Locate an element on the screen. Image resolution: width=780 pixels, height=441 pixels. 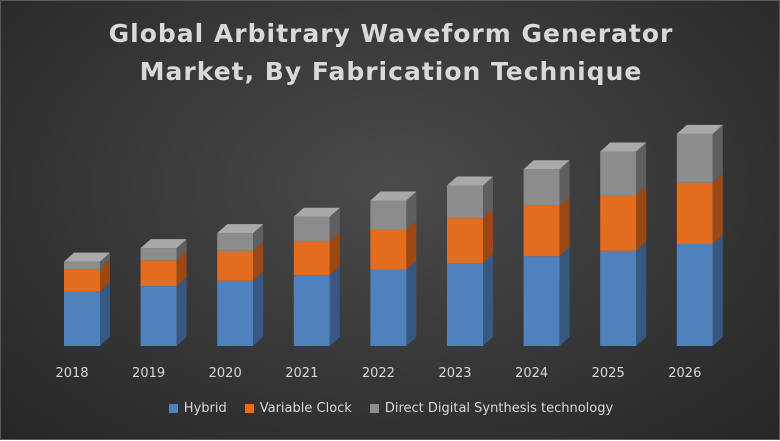
bar-stack-2020 is located at coordinates (240, 285).